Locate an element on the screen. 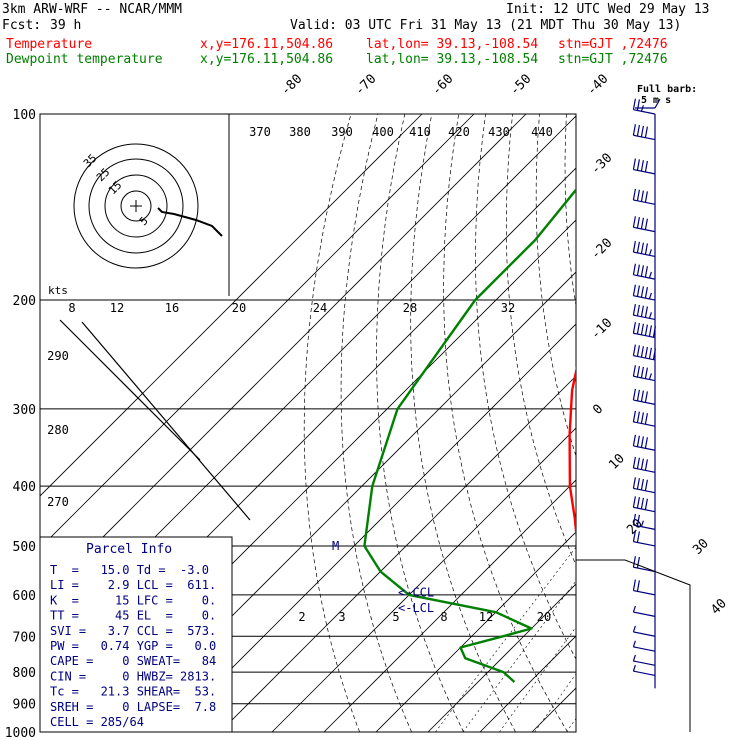 The image size is (740, 740). hodograph-units-label: kts is located at coordinates (58, 290).